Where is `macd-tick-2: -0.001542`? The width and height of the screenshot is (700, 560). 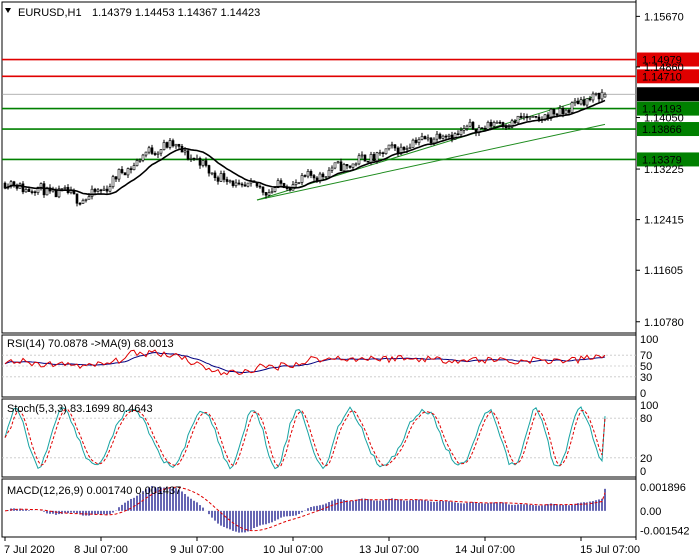
macd-tick-2: -0.001542 is located at coordinates (665, 531).